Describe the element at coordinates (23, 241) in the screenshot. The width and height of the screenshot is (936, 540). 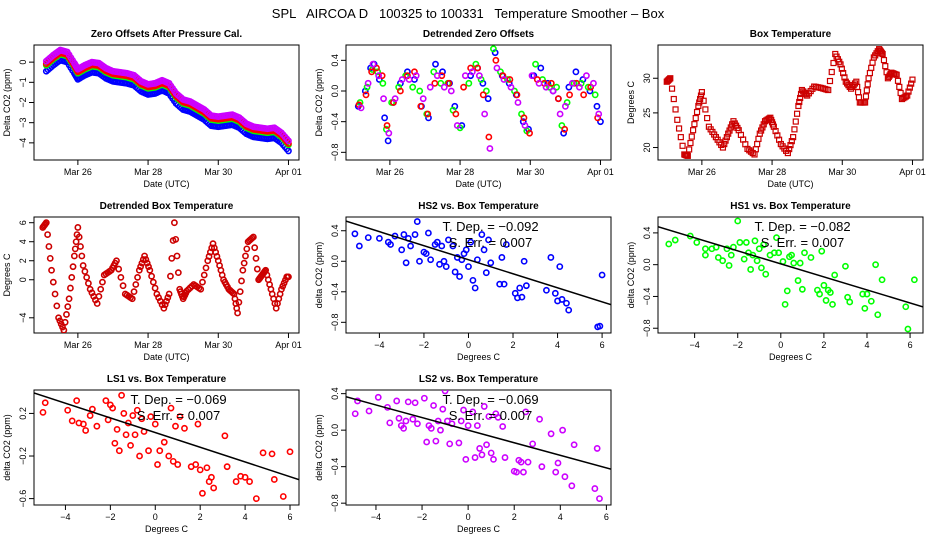
I see `y-tick-label: 4` at that location.